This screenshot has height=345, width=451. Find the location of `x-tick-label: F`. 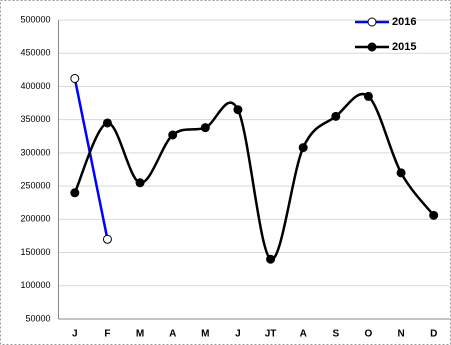

x-tick-label: F is located at coordinates (107, 334).